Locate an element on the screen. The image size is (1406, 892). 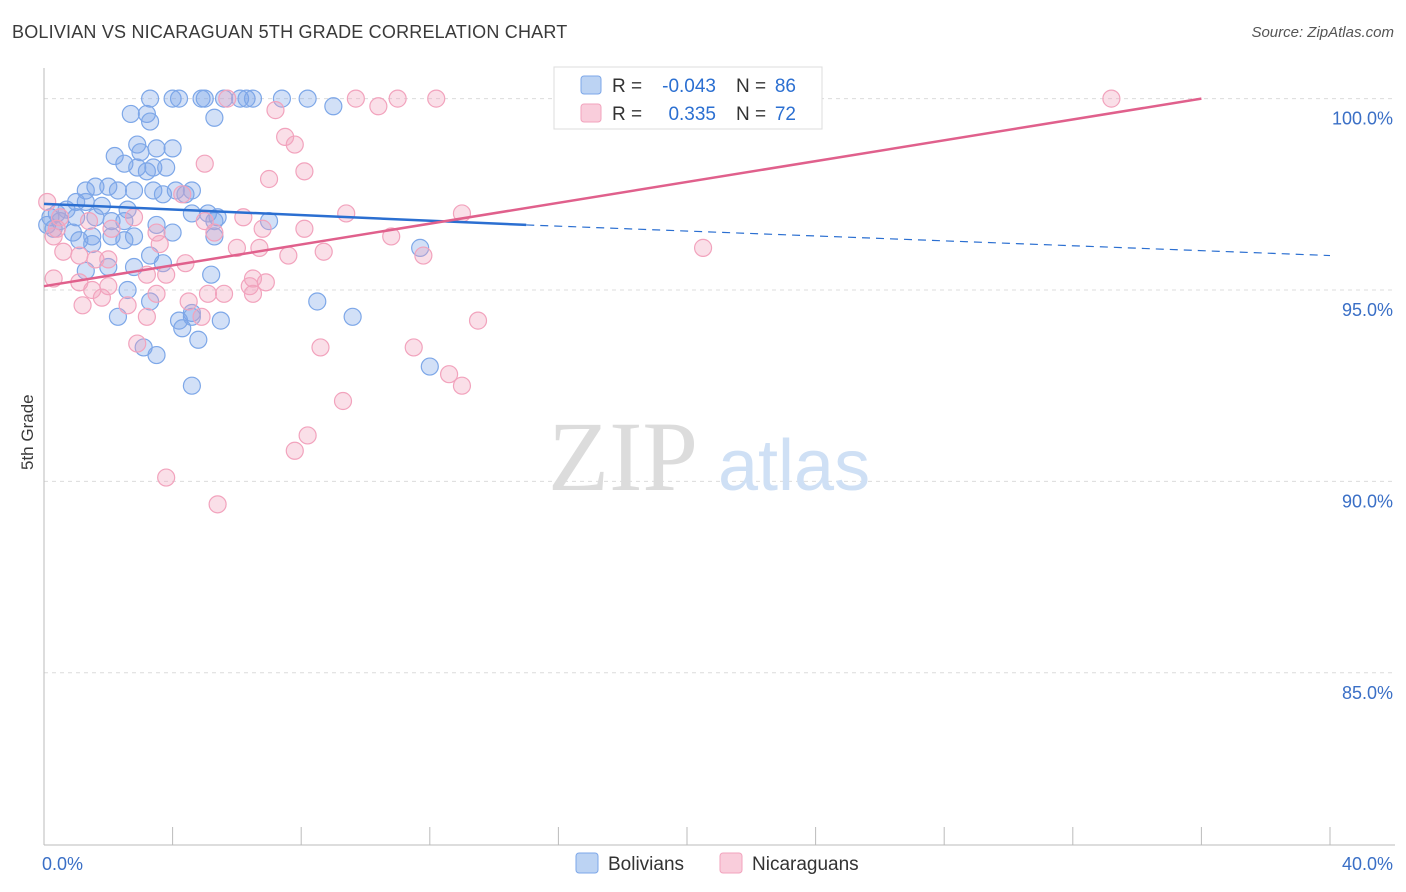
nicaraguans-r-label: R = is located at coordinates (627, 114).